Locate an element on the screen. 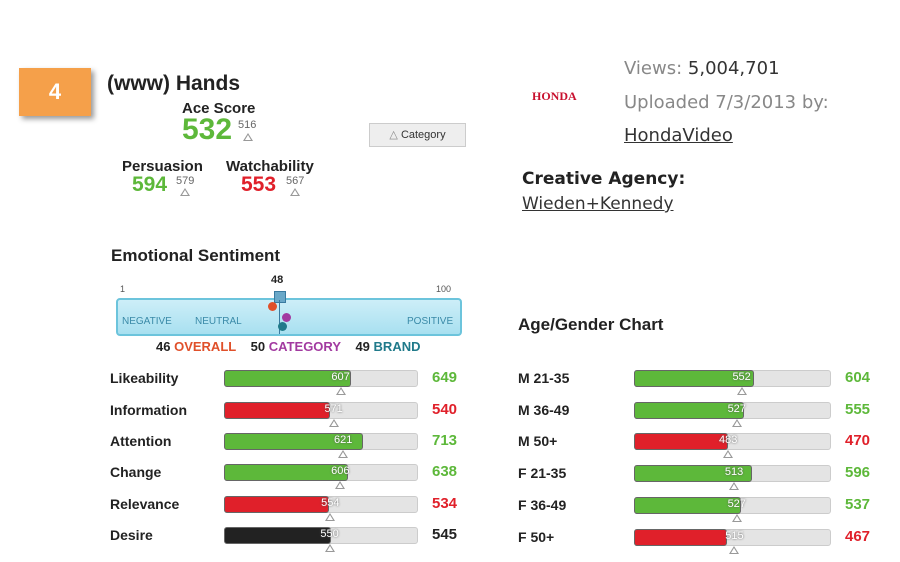 Image resolution: width=900 pixels, height=562 pixels. positive-label: POSITIVE is located at coordinates (430, 321).